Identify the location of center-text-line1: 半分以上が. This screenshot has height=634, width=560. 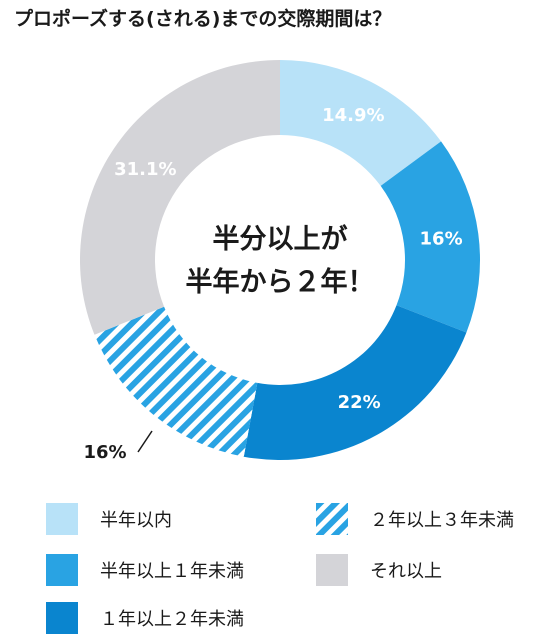
(280, 239).